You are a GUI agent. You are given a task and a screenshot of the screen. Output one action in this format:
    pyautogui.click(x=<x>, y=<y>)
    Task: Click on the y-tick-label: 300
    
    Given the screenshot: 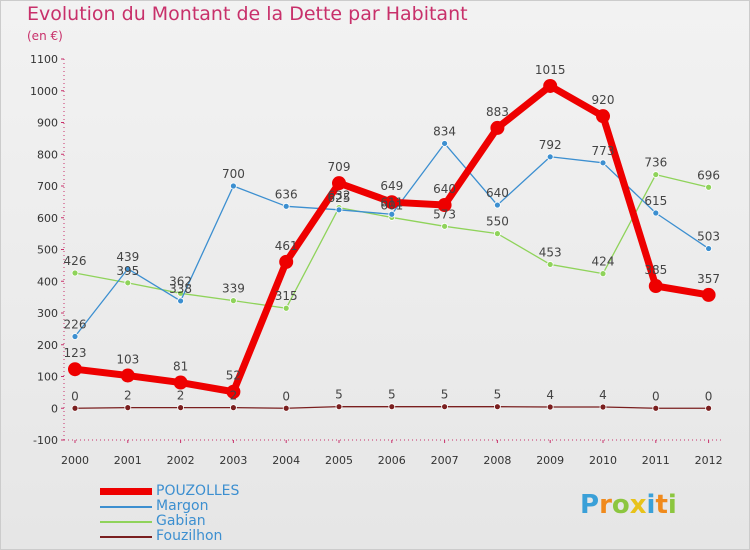 What is the action you would take?
    pyautogui.click(x=47, y=313)
    